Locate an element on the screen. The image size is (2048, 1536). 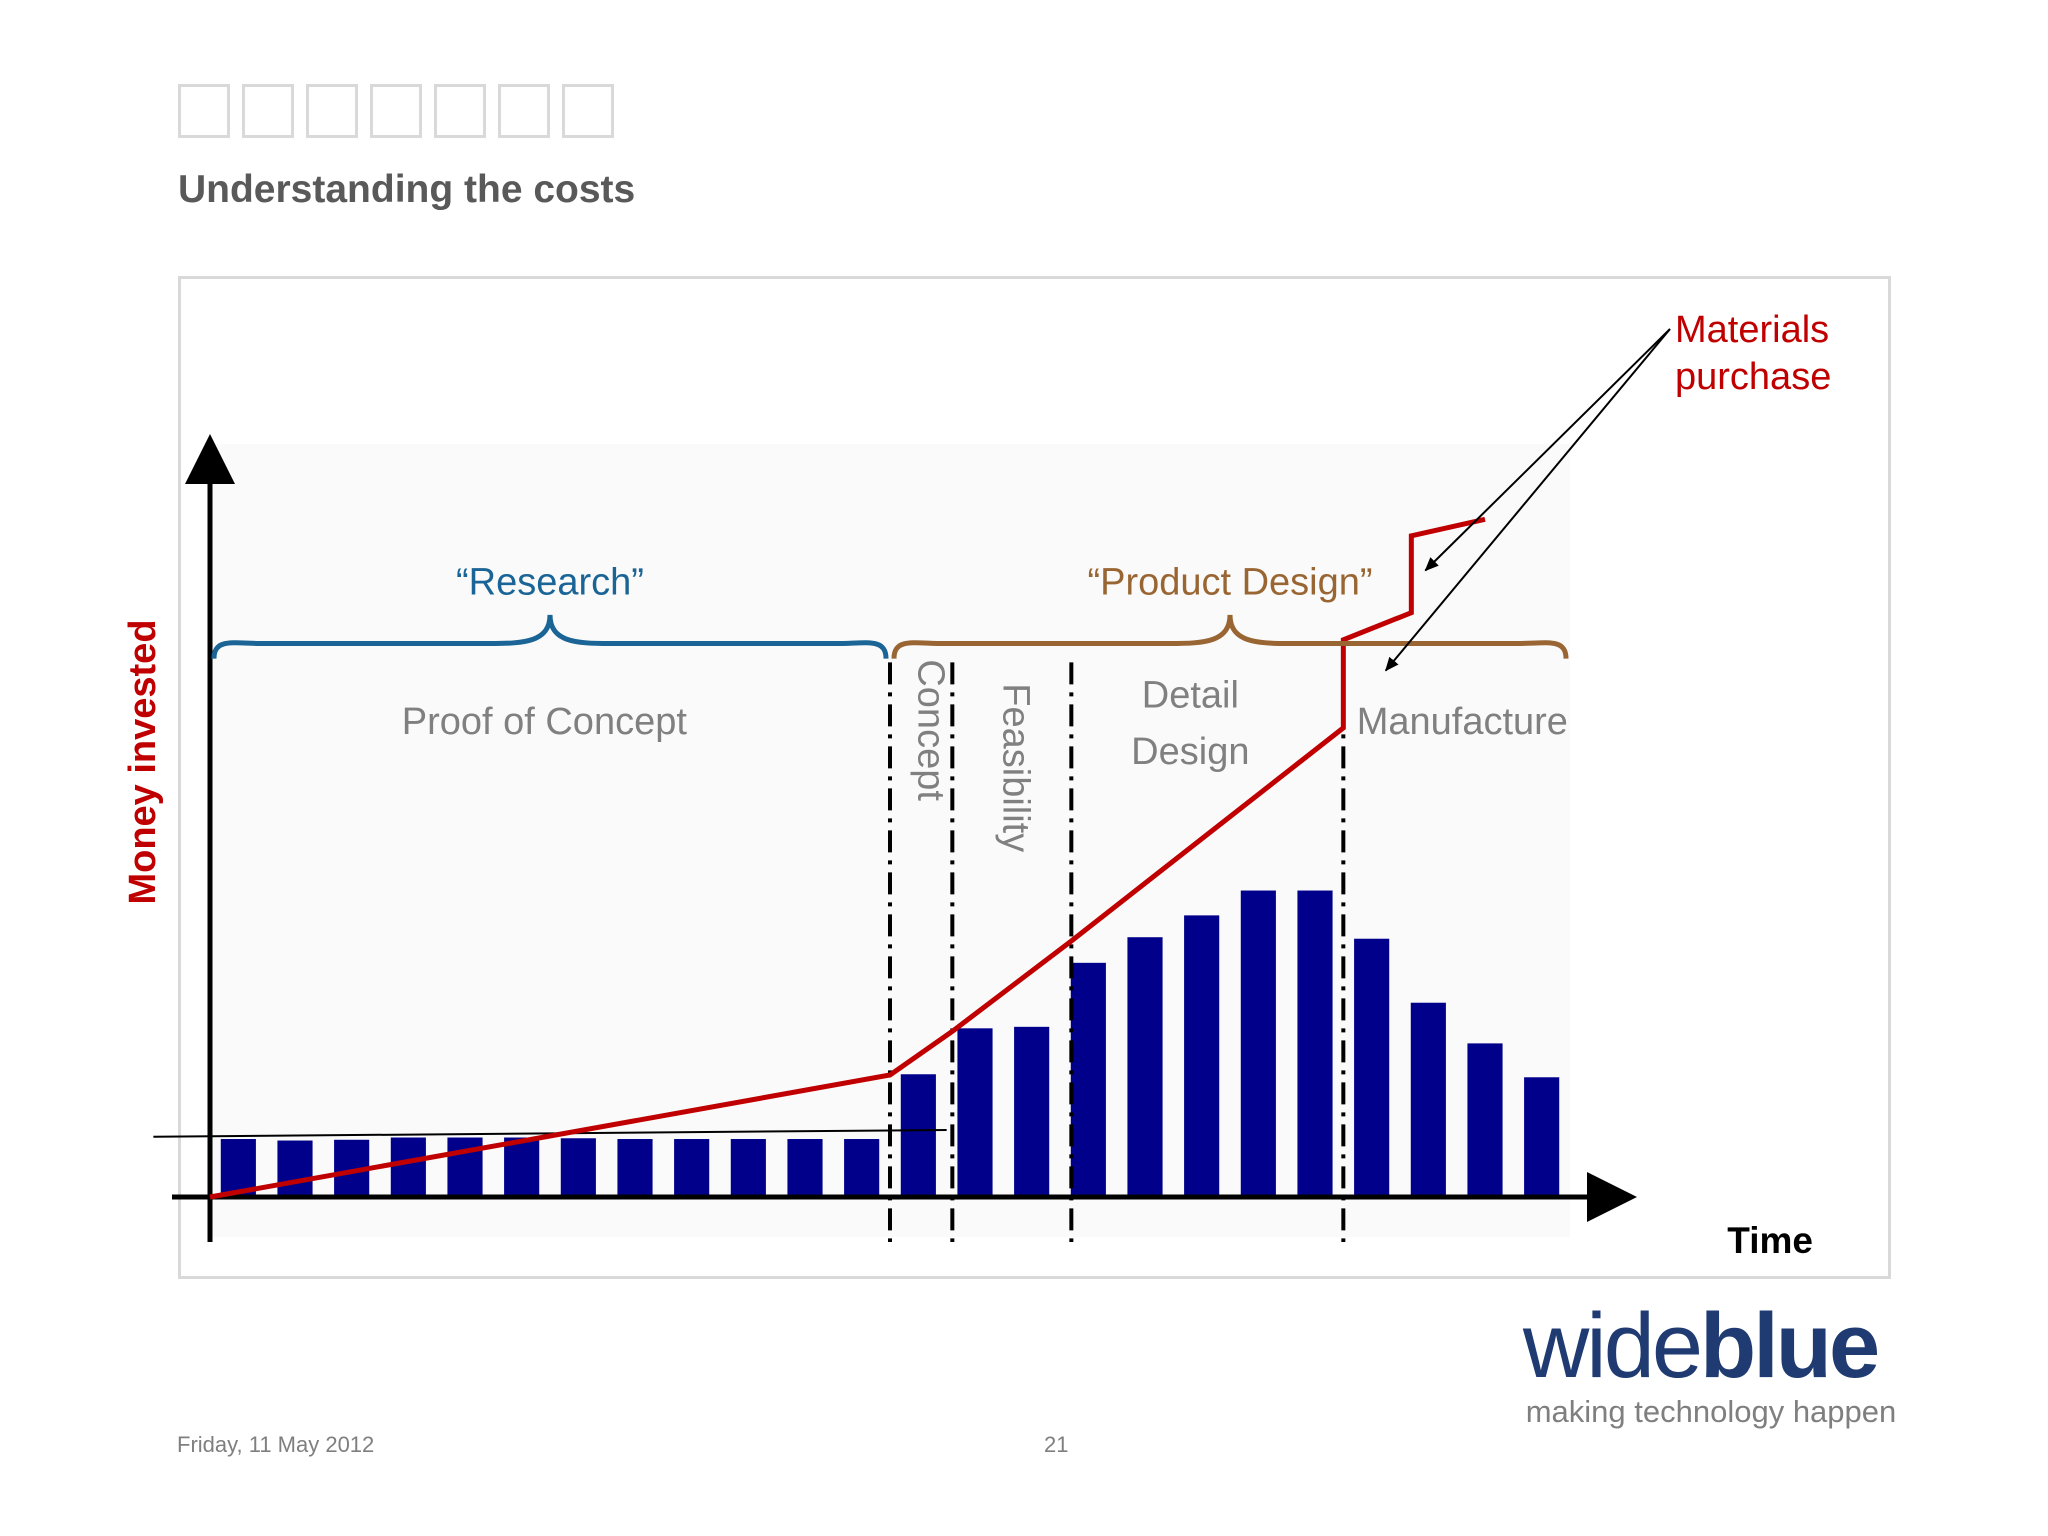
phase-label: Concept is located at coordinates (930, 730).